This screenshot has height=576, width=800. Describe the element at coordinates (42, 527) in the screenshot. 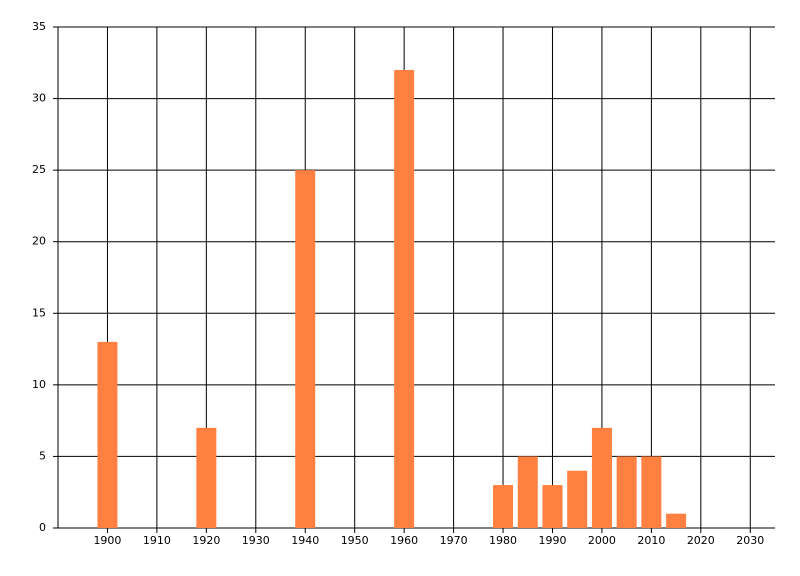

I see `y-tick-label: 0` at that location.